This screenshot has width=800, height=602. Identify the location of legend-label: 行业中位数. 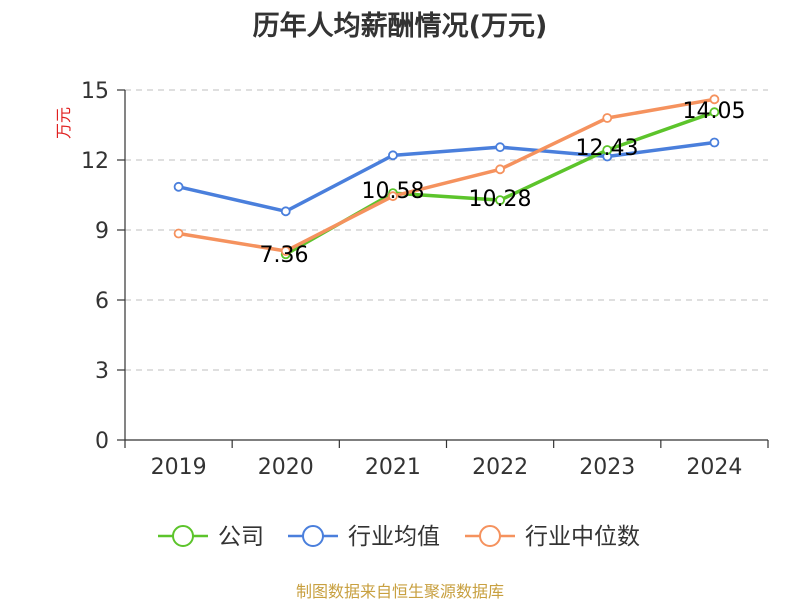
(582, 537).